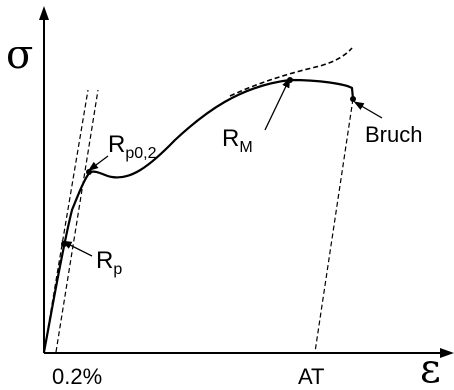 The height and width of the screenshot is (390, 454). What do you see at coordinates (77, 374) in the screenshot?
I see `offset-tick-label: 0.2%` at bounding box center [77, 374].